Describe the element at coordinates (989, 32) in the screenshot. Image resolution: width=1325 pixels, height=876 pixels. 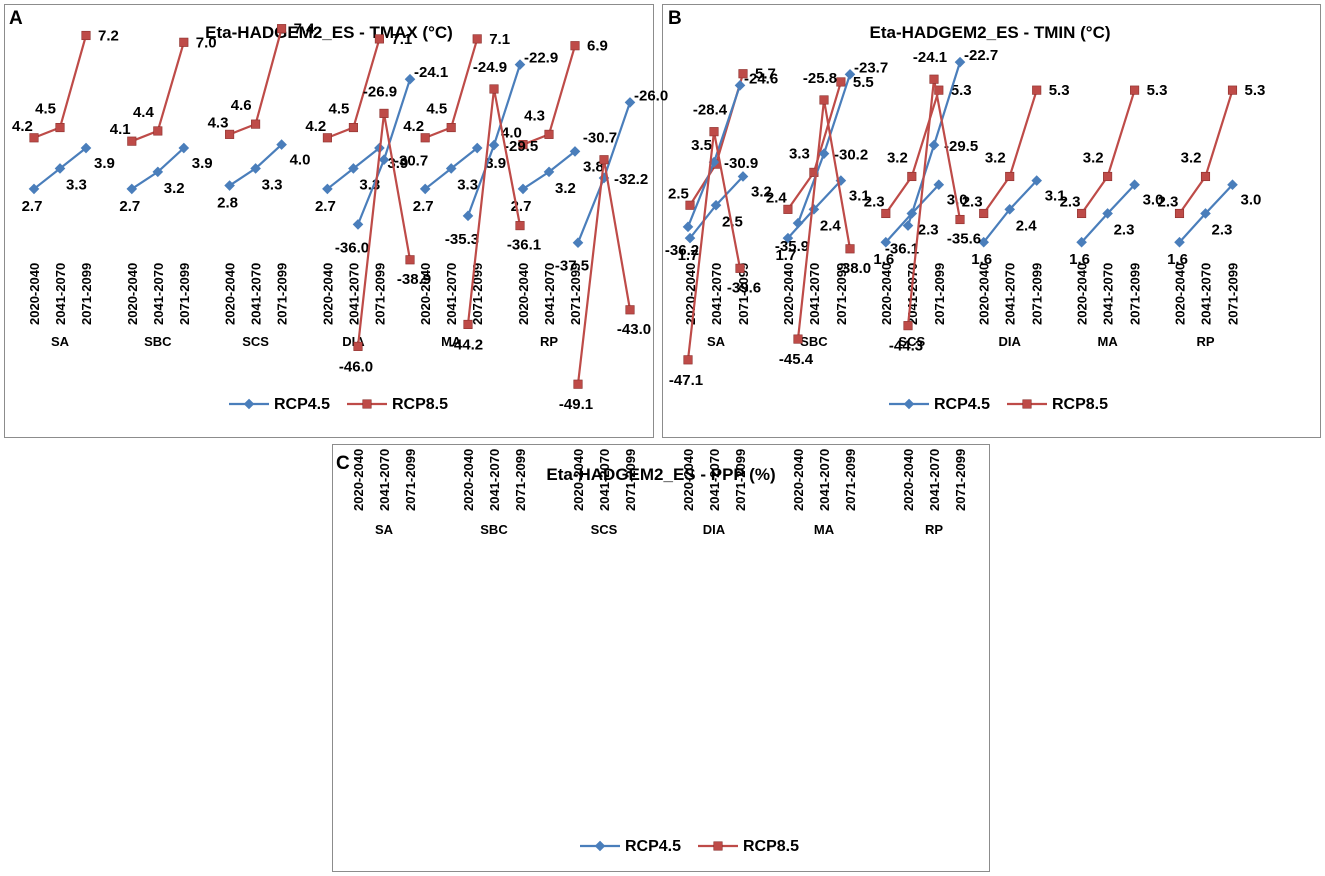
I see `chart-b-title: Eta-HADGEM2_ES - TMIN (°C)` at that location.